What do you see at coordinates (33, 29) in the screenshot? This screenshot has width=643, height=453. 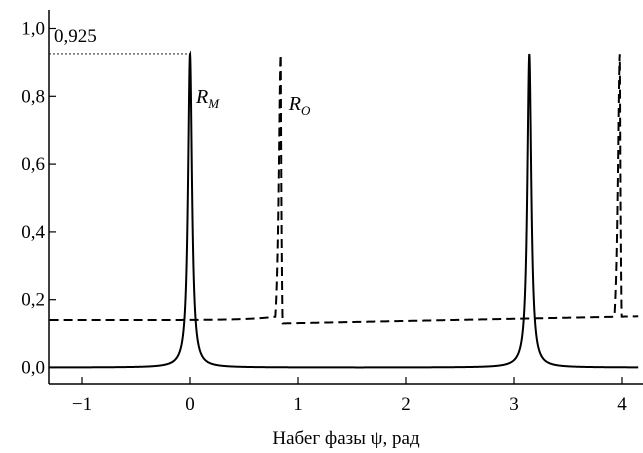 I see `y-tick-label: 1,0` at bounding box center [33, 29].